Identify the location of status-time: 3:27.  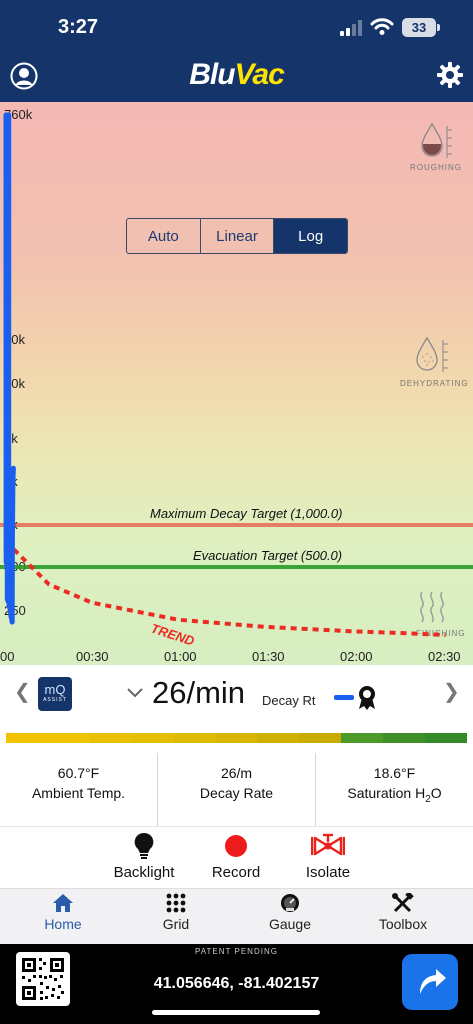
(78, 27).